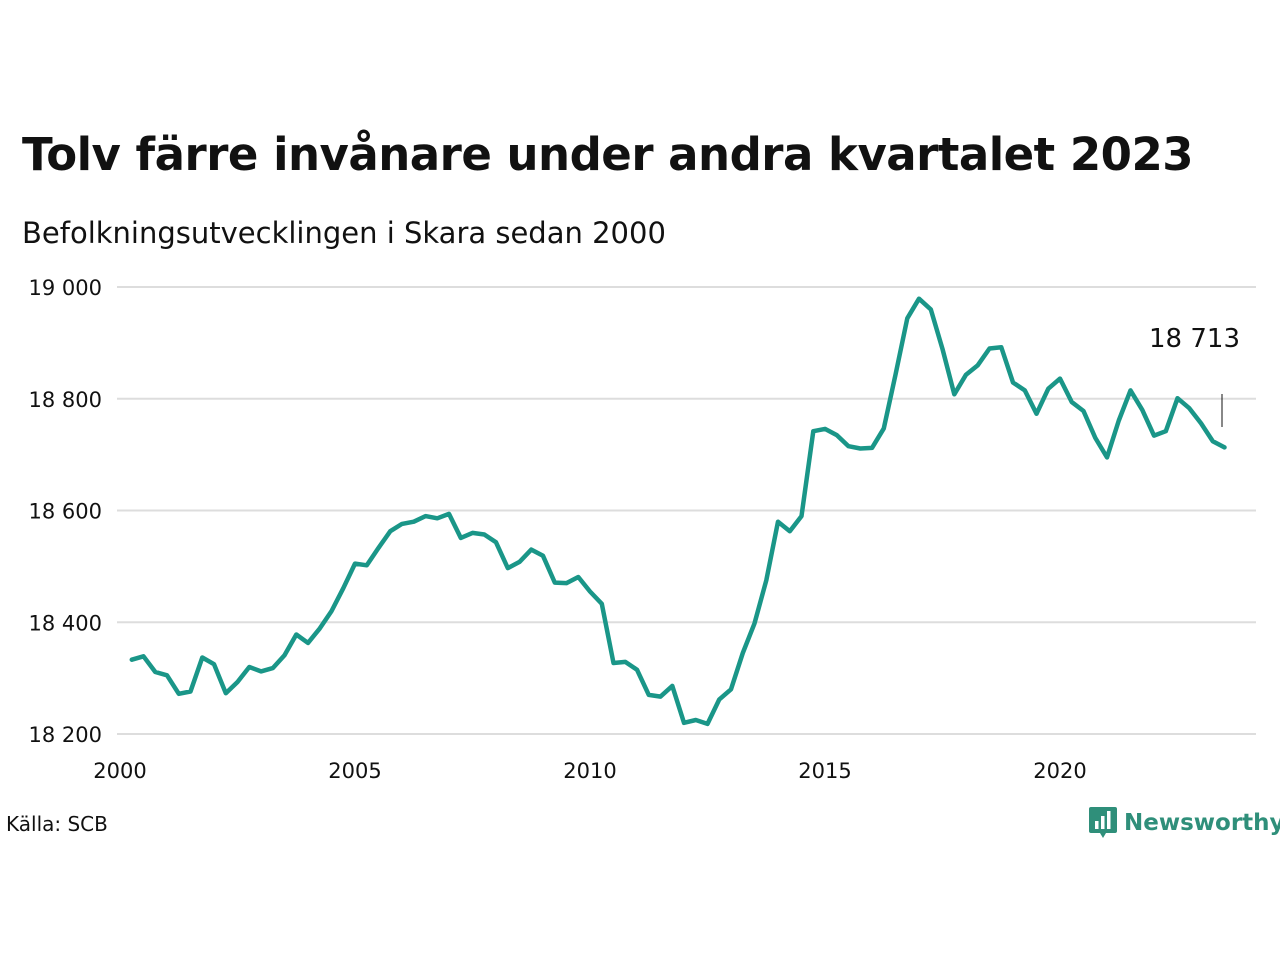  I want to click on x-tick-label: 2005, so click(354, 771).